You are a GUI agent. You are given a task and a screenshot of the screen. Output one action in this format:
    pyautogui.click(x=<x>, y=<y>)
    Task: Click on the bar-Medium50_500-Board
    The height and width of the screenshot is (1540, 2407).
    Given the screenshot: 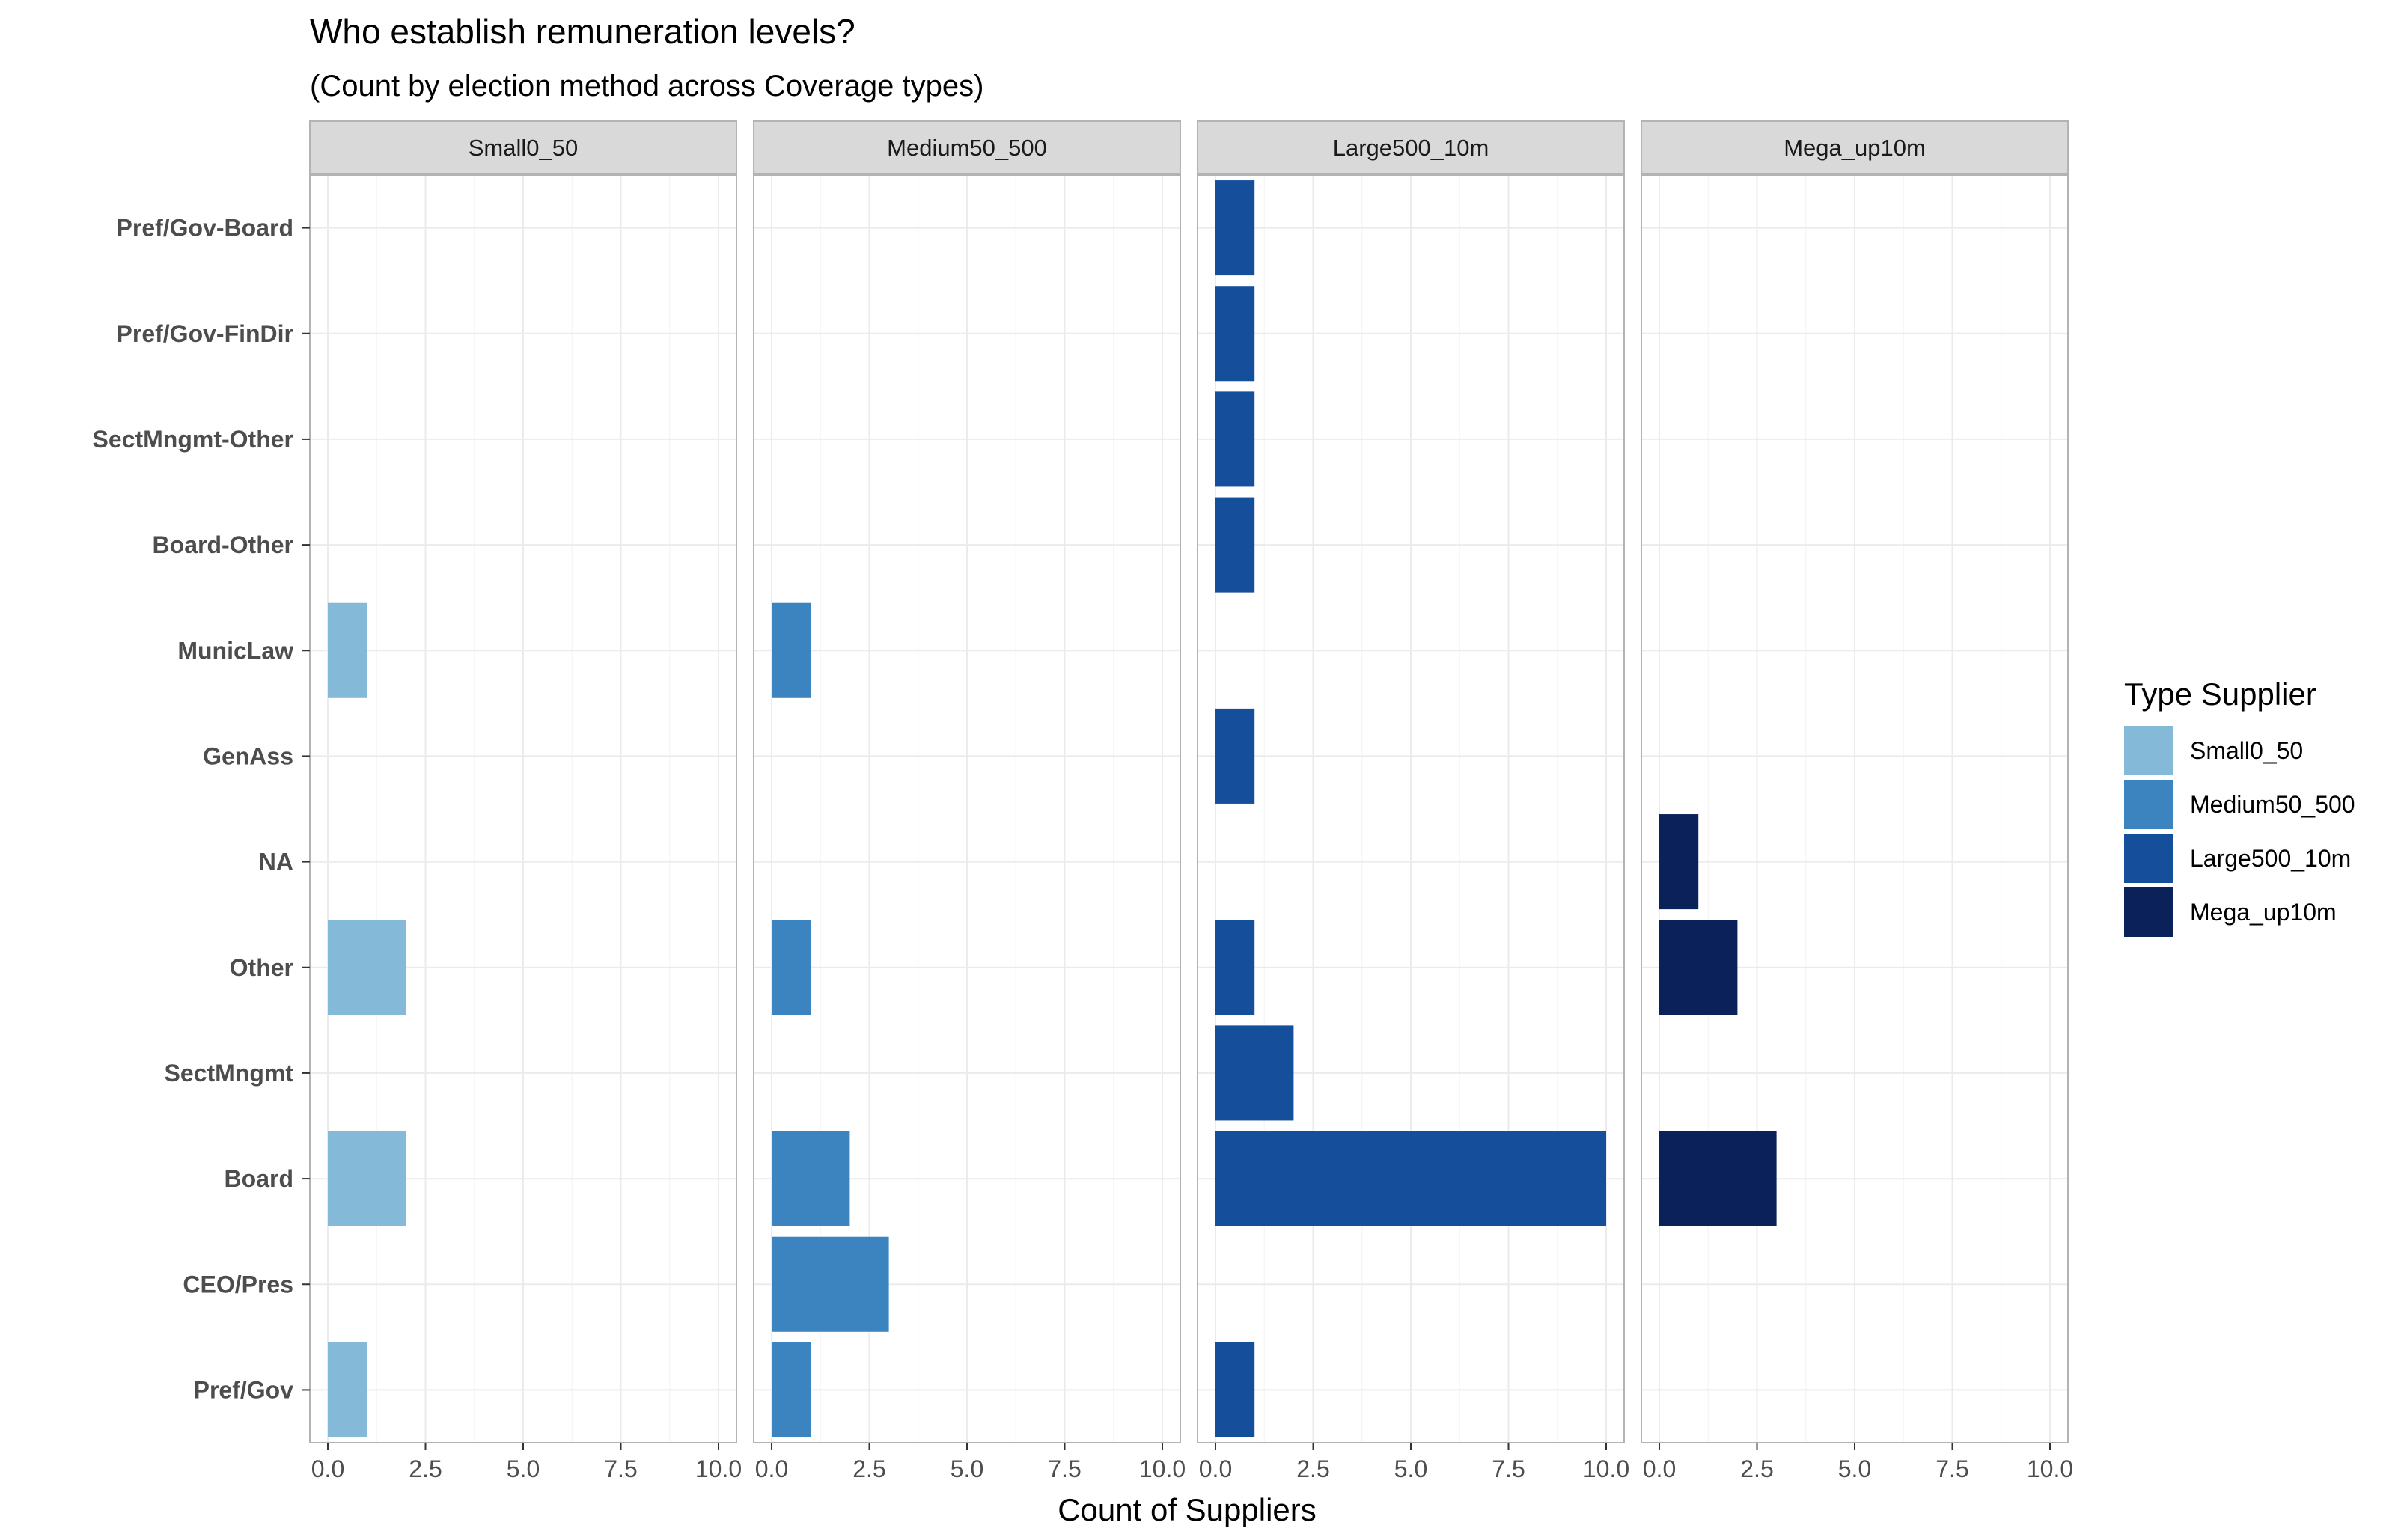 What is the action you would take?
    pyautogui.click(x=811, y=1179)
    